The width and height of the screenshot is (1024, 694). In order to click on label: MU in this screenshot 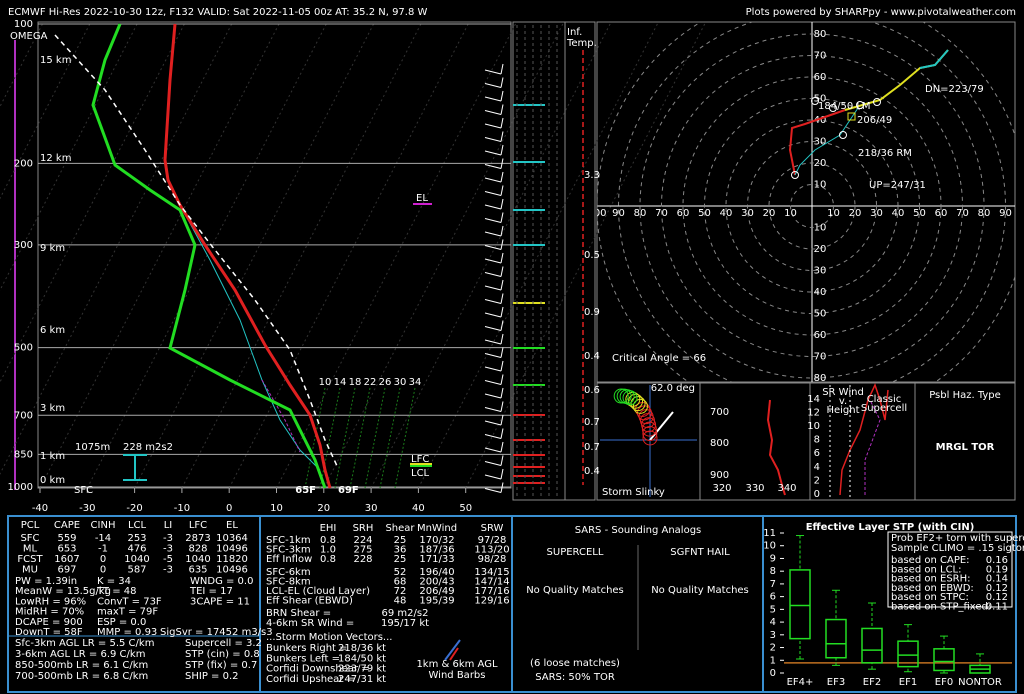, I will do `click(30, 570)`.